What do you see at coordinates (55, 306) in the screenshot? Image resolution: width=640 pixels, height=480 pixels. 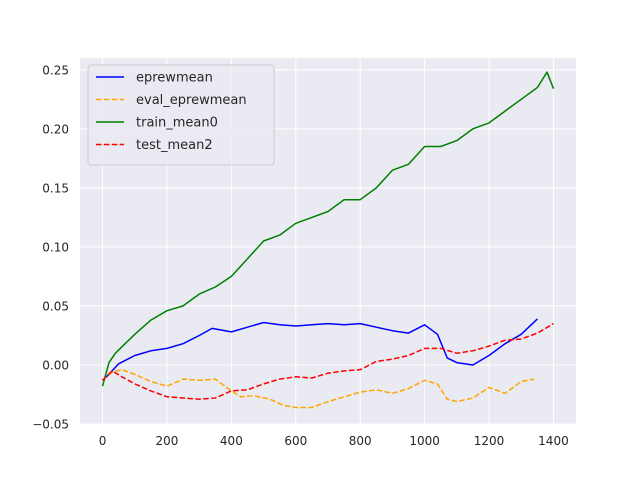 I see `y-tick-label: 0.05` at bounding box center [55, 306].